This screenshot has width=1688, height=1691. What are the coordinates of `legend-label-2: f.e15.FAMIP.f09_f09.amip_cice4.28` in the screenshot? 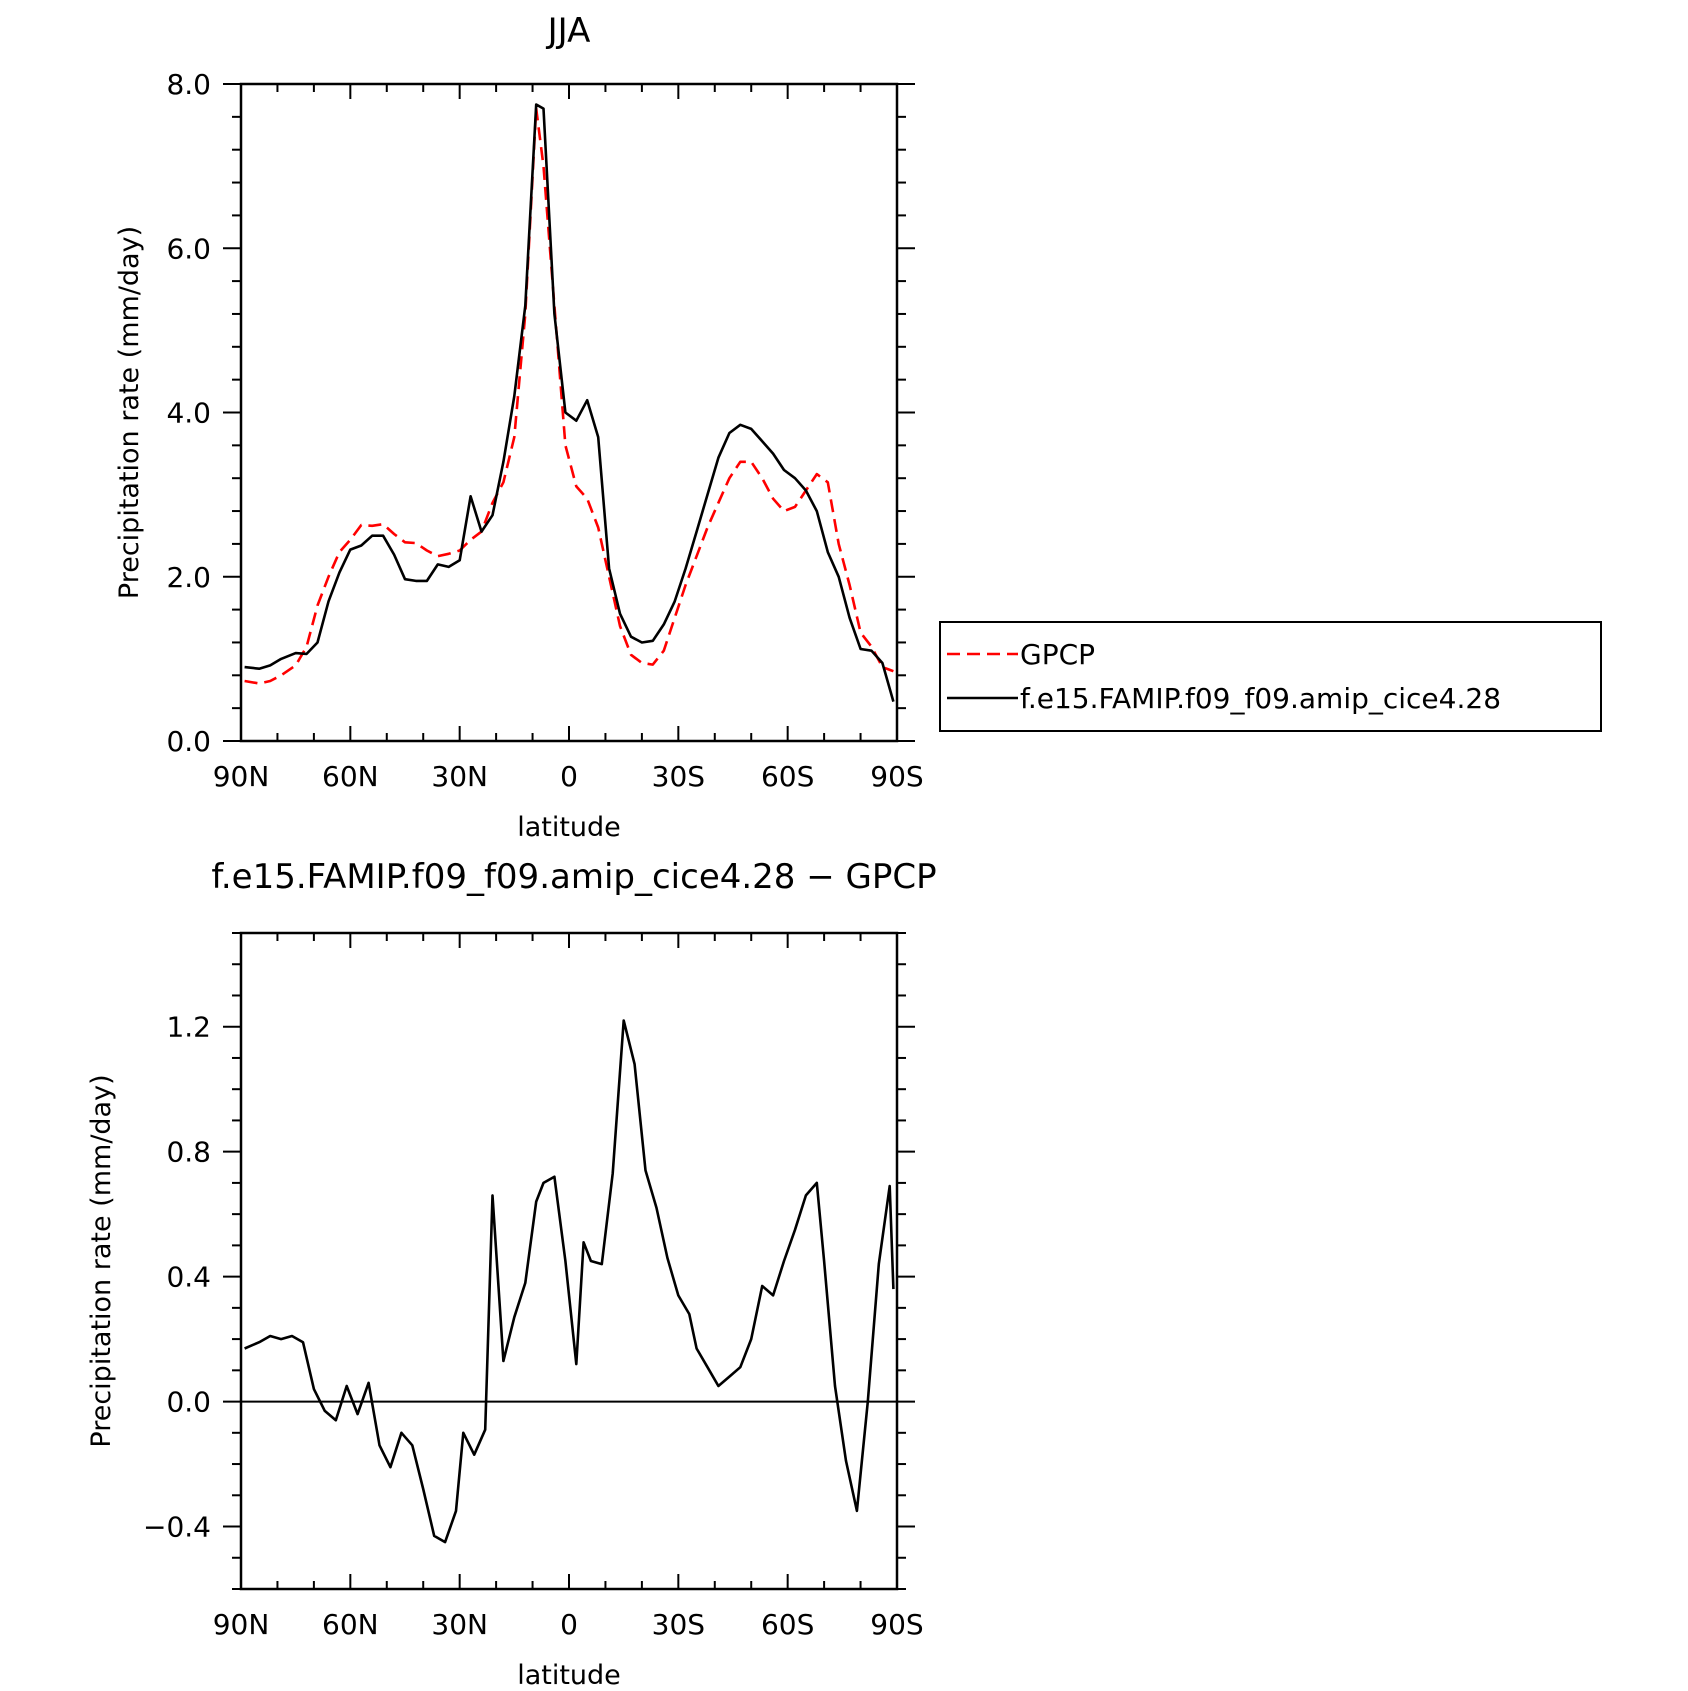 It's located at (1260, 698).